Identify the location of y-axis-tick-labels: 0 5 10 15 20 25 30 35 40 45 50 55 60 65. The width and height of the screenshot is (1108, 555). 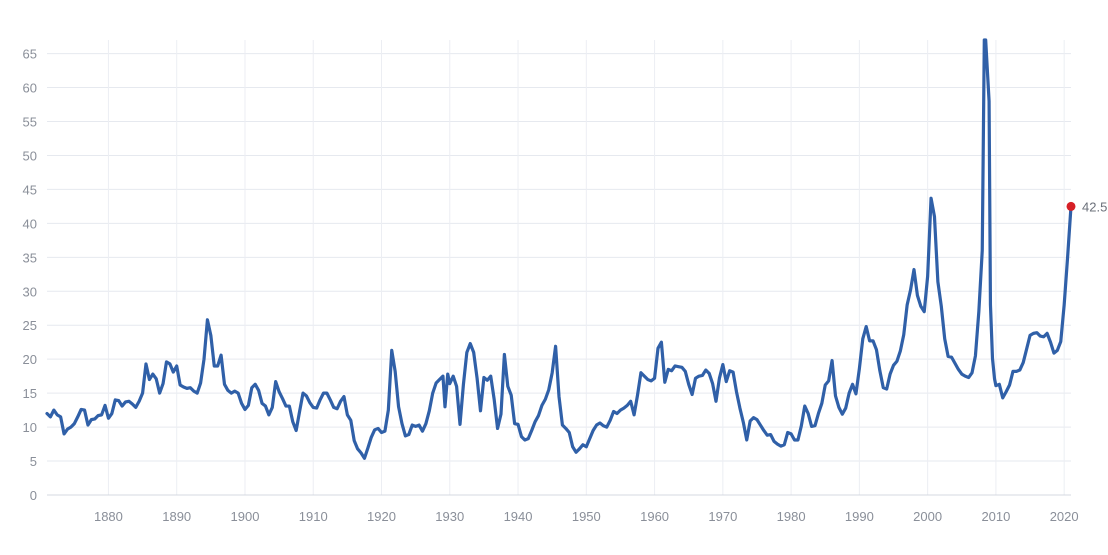
(30, 275).